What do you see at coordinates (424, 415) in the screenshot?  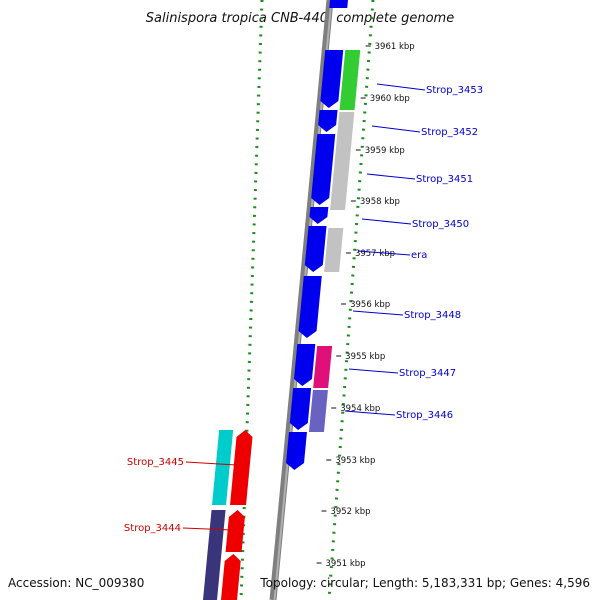 I see `gene-label: Strop_3446` at bounding box center [424, 415].